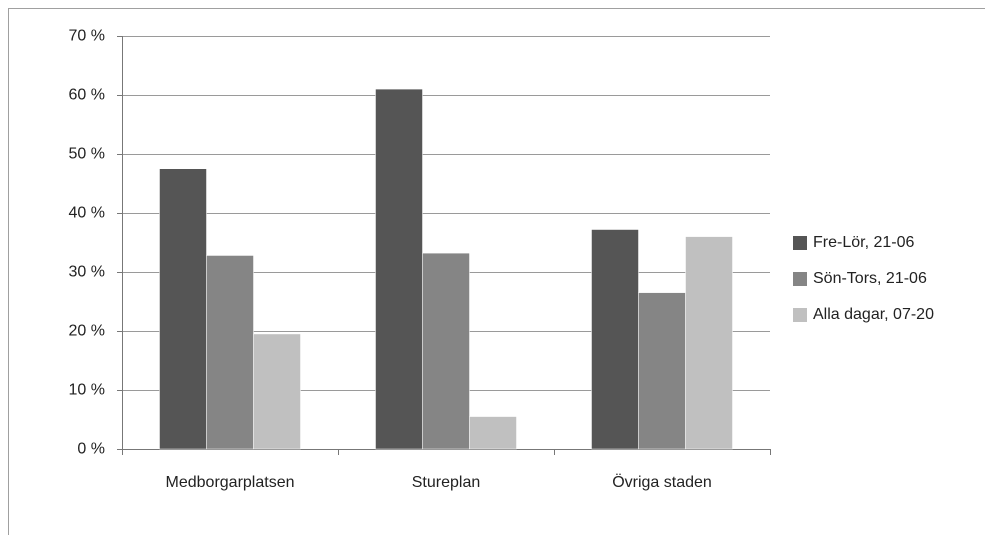 The width and height of the screenshot is (985, 535). Describe the element at coordinates (230, 482) in the screenshot. I see `x-tick-label: Medborgarplatsen` at that location.